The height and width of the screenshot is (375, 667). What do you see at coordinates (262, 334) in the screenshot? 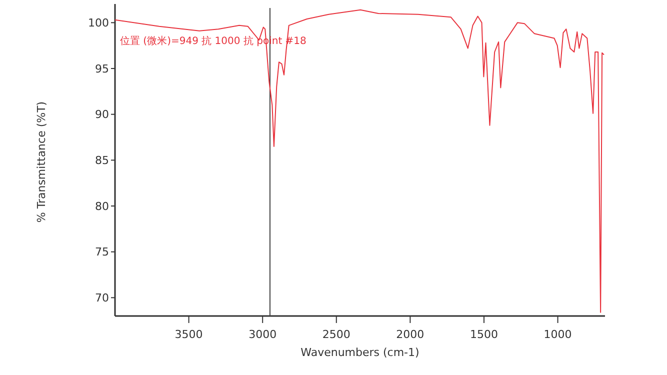
I see `x-tick-label: 3000` at bounding box center [262, 334].